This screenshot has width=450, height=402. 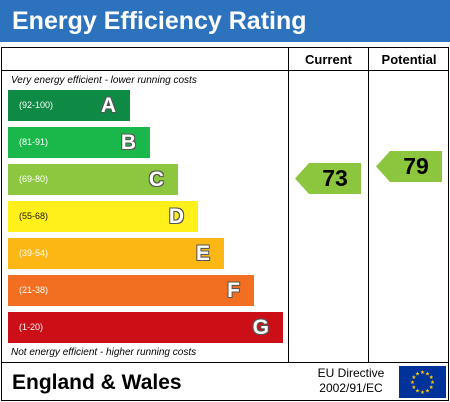 I want to click on column-divider-potential, so click(x=368, y=205).